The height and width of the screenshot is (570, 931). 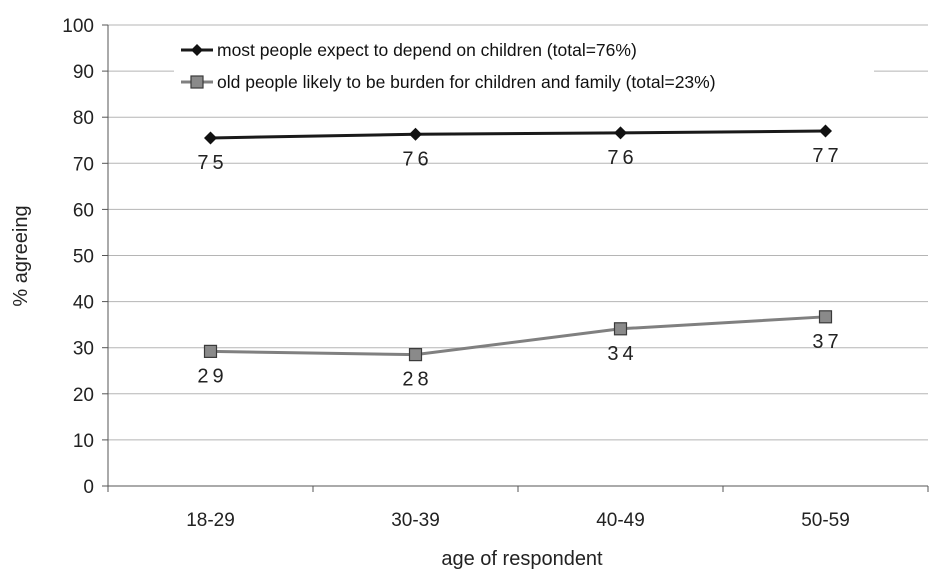 I want to click on legend-box, so click(x=524, y=67).